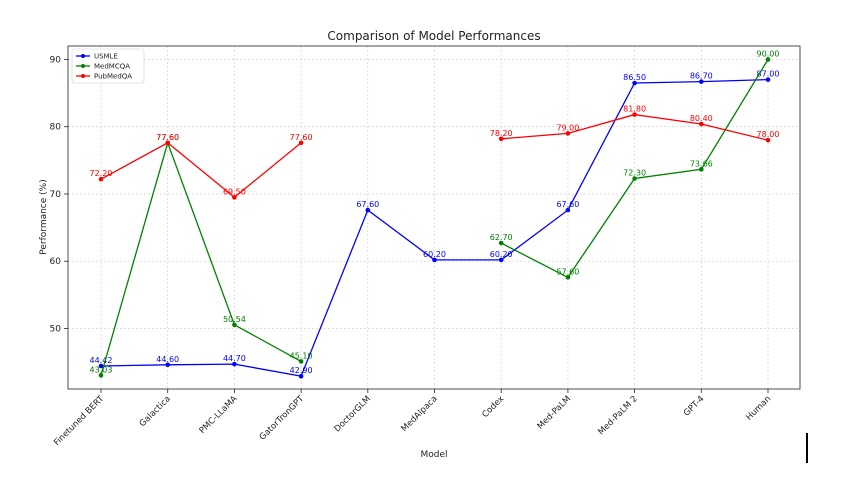  What do you see at coordinates (56, 329) in the screenshot?
I see `y-tick-label: 50` at bounding box center [56, 329].